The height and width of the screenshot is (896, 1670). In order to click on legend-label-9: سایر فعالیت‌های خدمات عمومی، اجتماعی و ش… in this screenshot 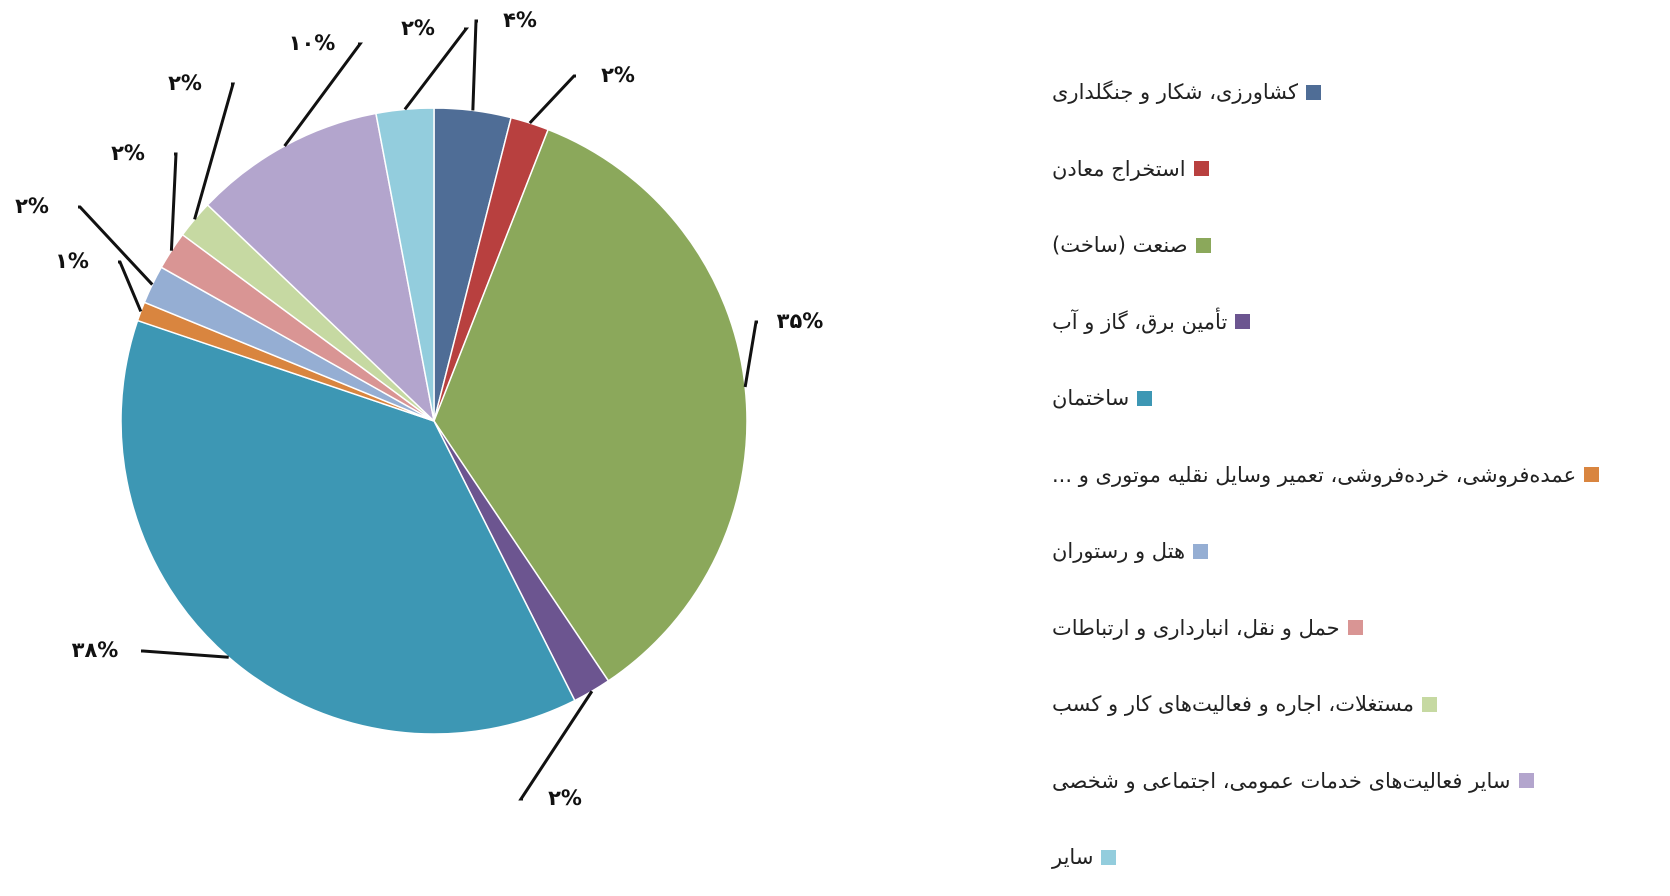, I will do `click(1281, 780)`.